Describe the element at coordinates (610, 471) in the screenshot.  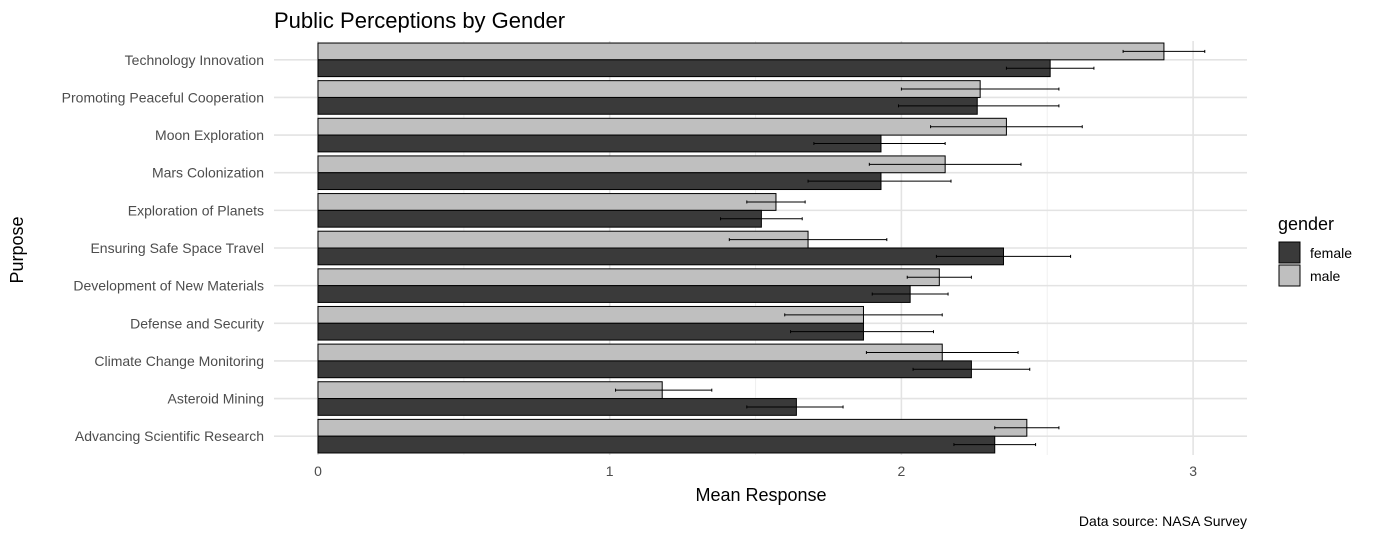
I see `x-tick-label: 1` at that location.